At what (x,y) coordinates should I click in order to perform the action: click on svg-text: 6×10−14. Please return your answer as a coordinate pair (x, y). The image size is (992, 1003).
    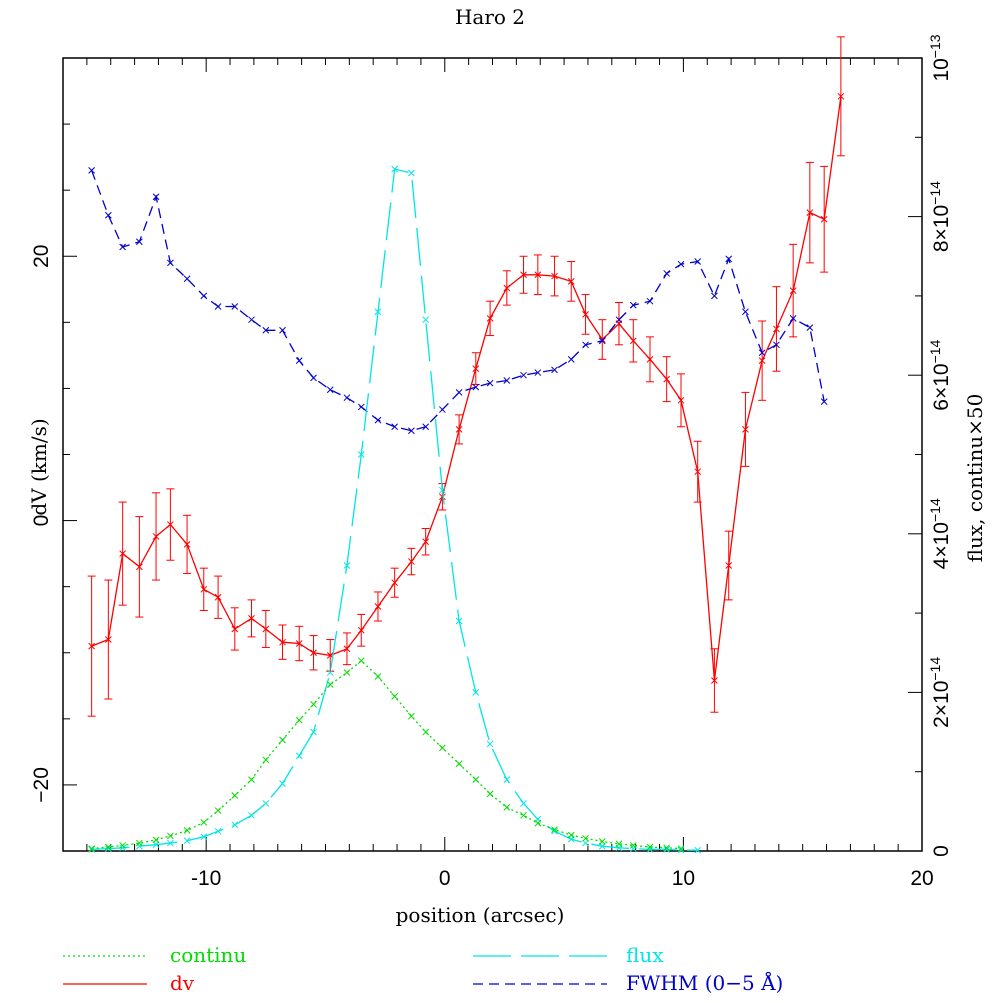
    Looking at the image, I should click on (940, 374).